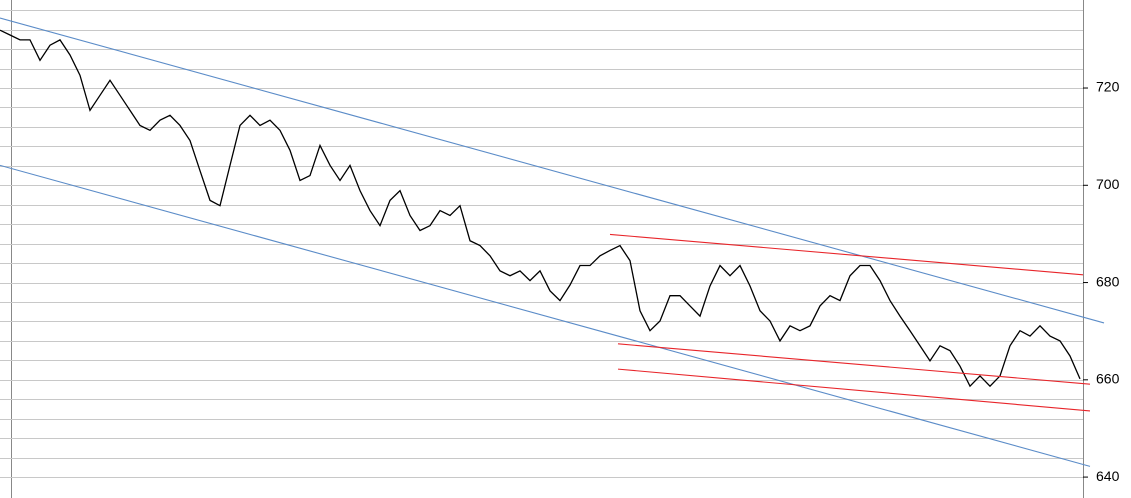  Describe the element at coordinates (1108, 281) in the screenshot. I see `y-tick-label: 680` at that location.